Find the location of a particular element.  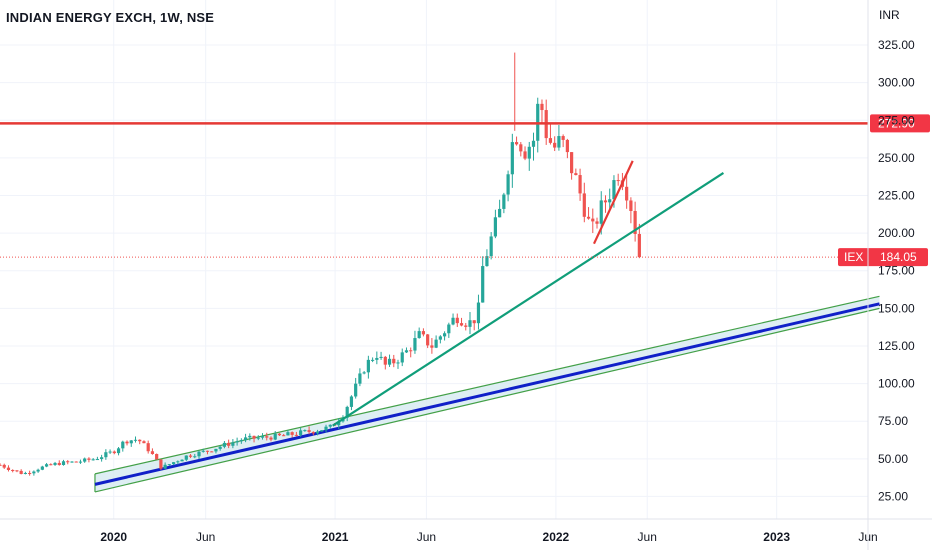

last-price-label-bg is located at coordinates (883, 257).